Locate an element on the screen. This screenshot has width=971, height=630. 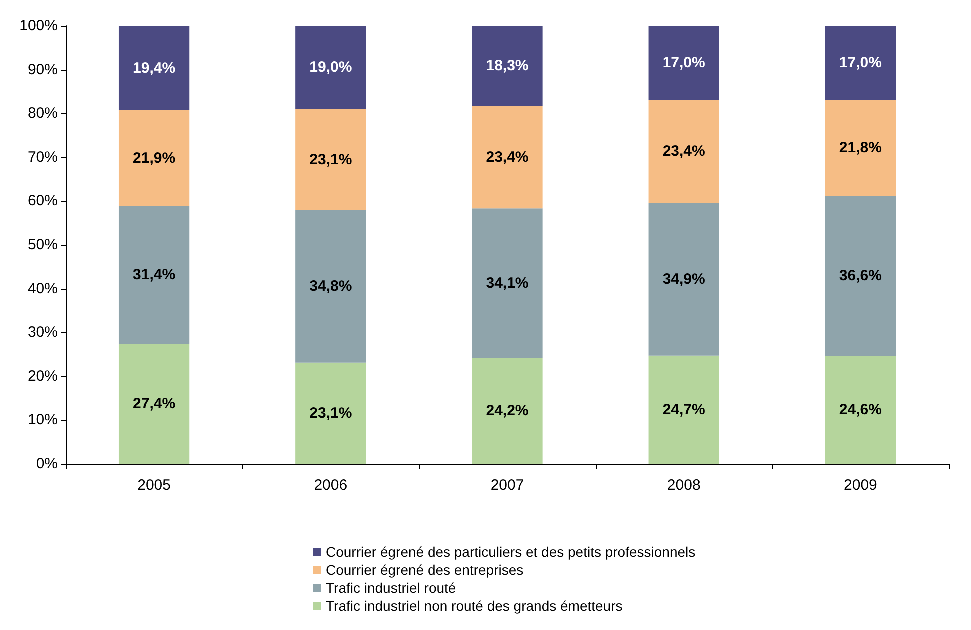
y-tick-label: 50% is located at coordinates (43, 245).